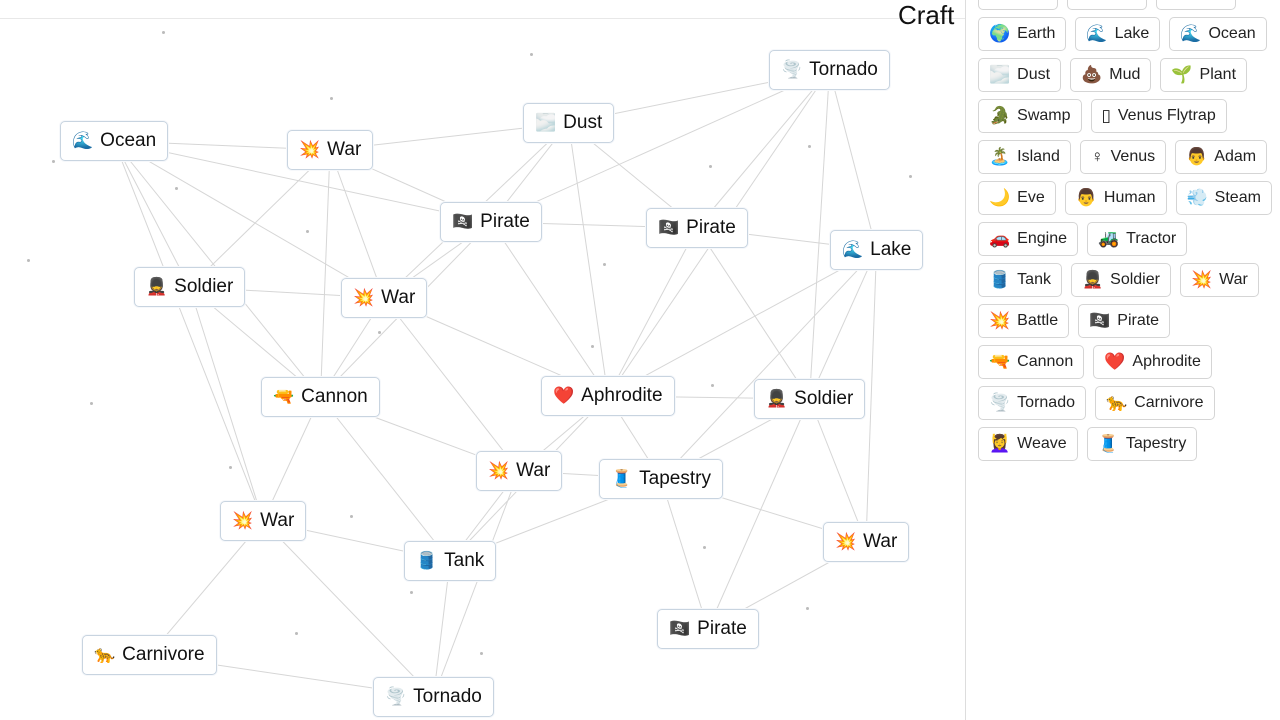  What do you see at coordinates (675, 478) in the screenshot?
I see `element-label: Tapestry` at bounding box center [675, 478].